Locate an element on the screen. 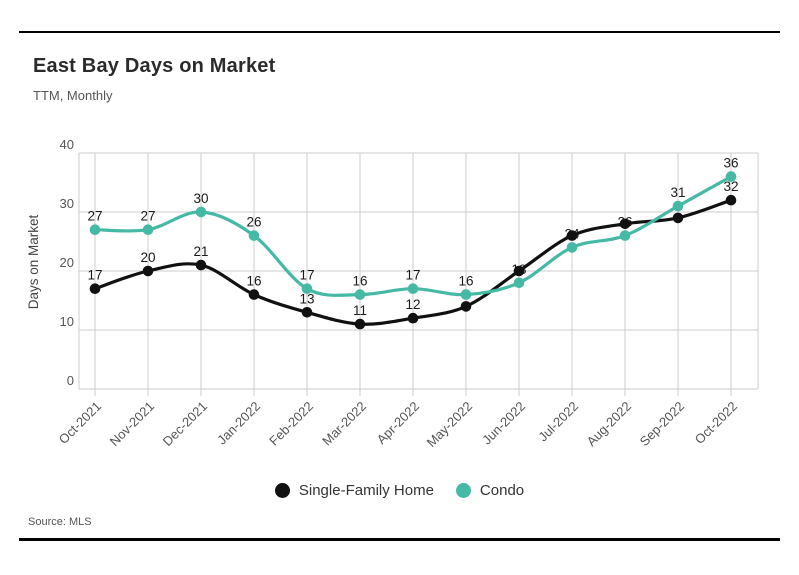 Image resolution: width=799 pixels, height=575 pixels. data-point-label: 11 is located at coordinates (360, 310).